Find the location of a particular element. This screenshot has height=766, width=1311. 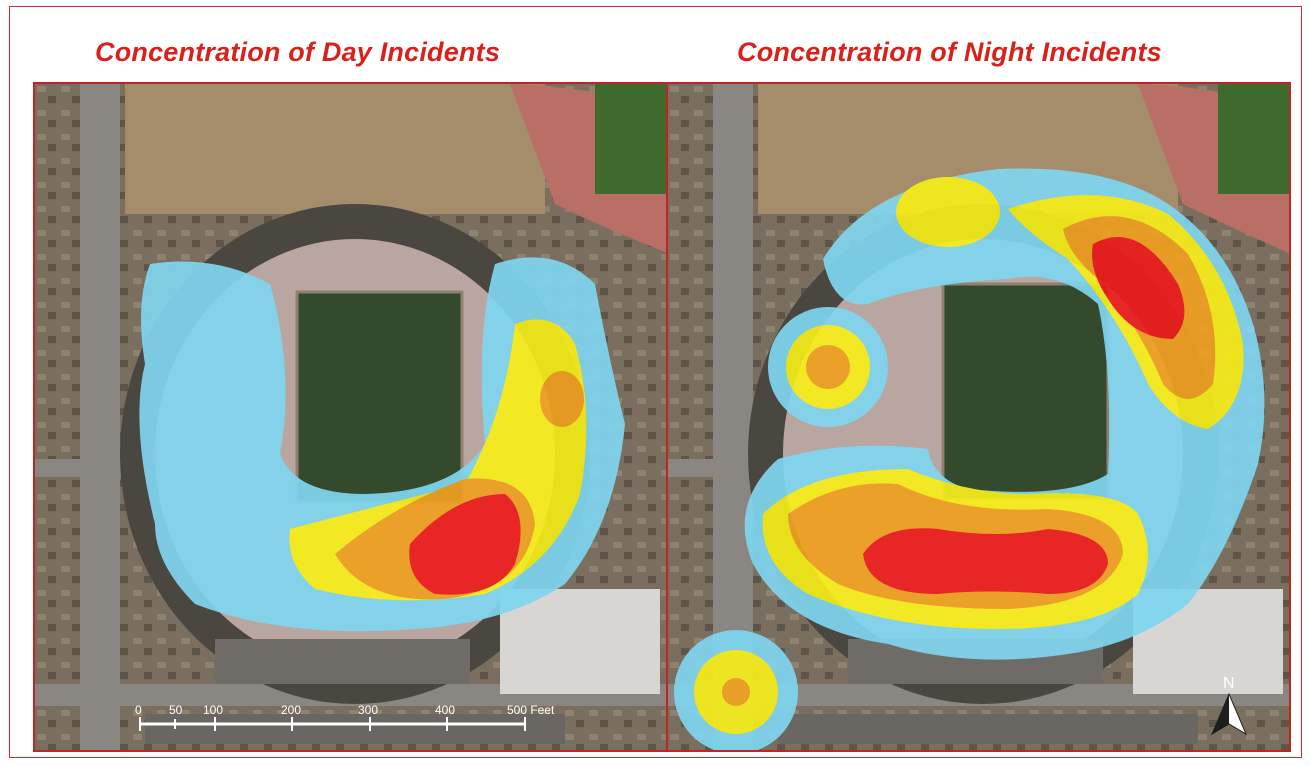

scale-label: 300 is located at coordinates (368, 710).